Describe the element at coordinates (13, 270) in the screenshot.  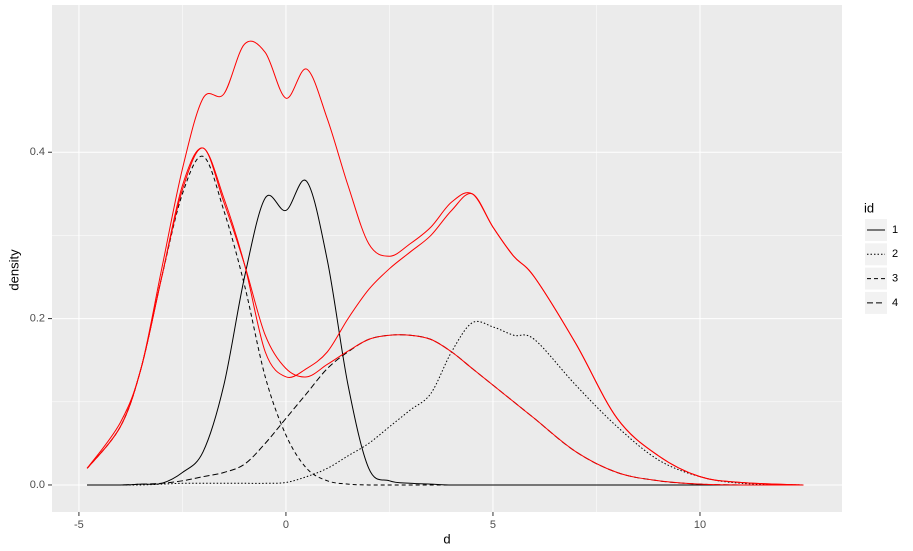
I see `y-axis-title: density` at that location.